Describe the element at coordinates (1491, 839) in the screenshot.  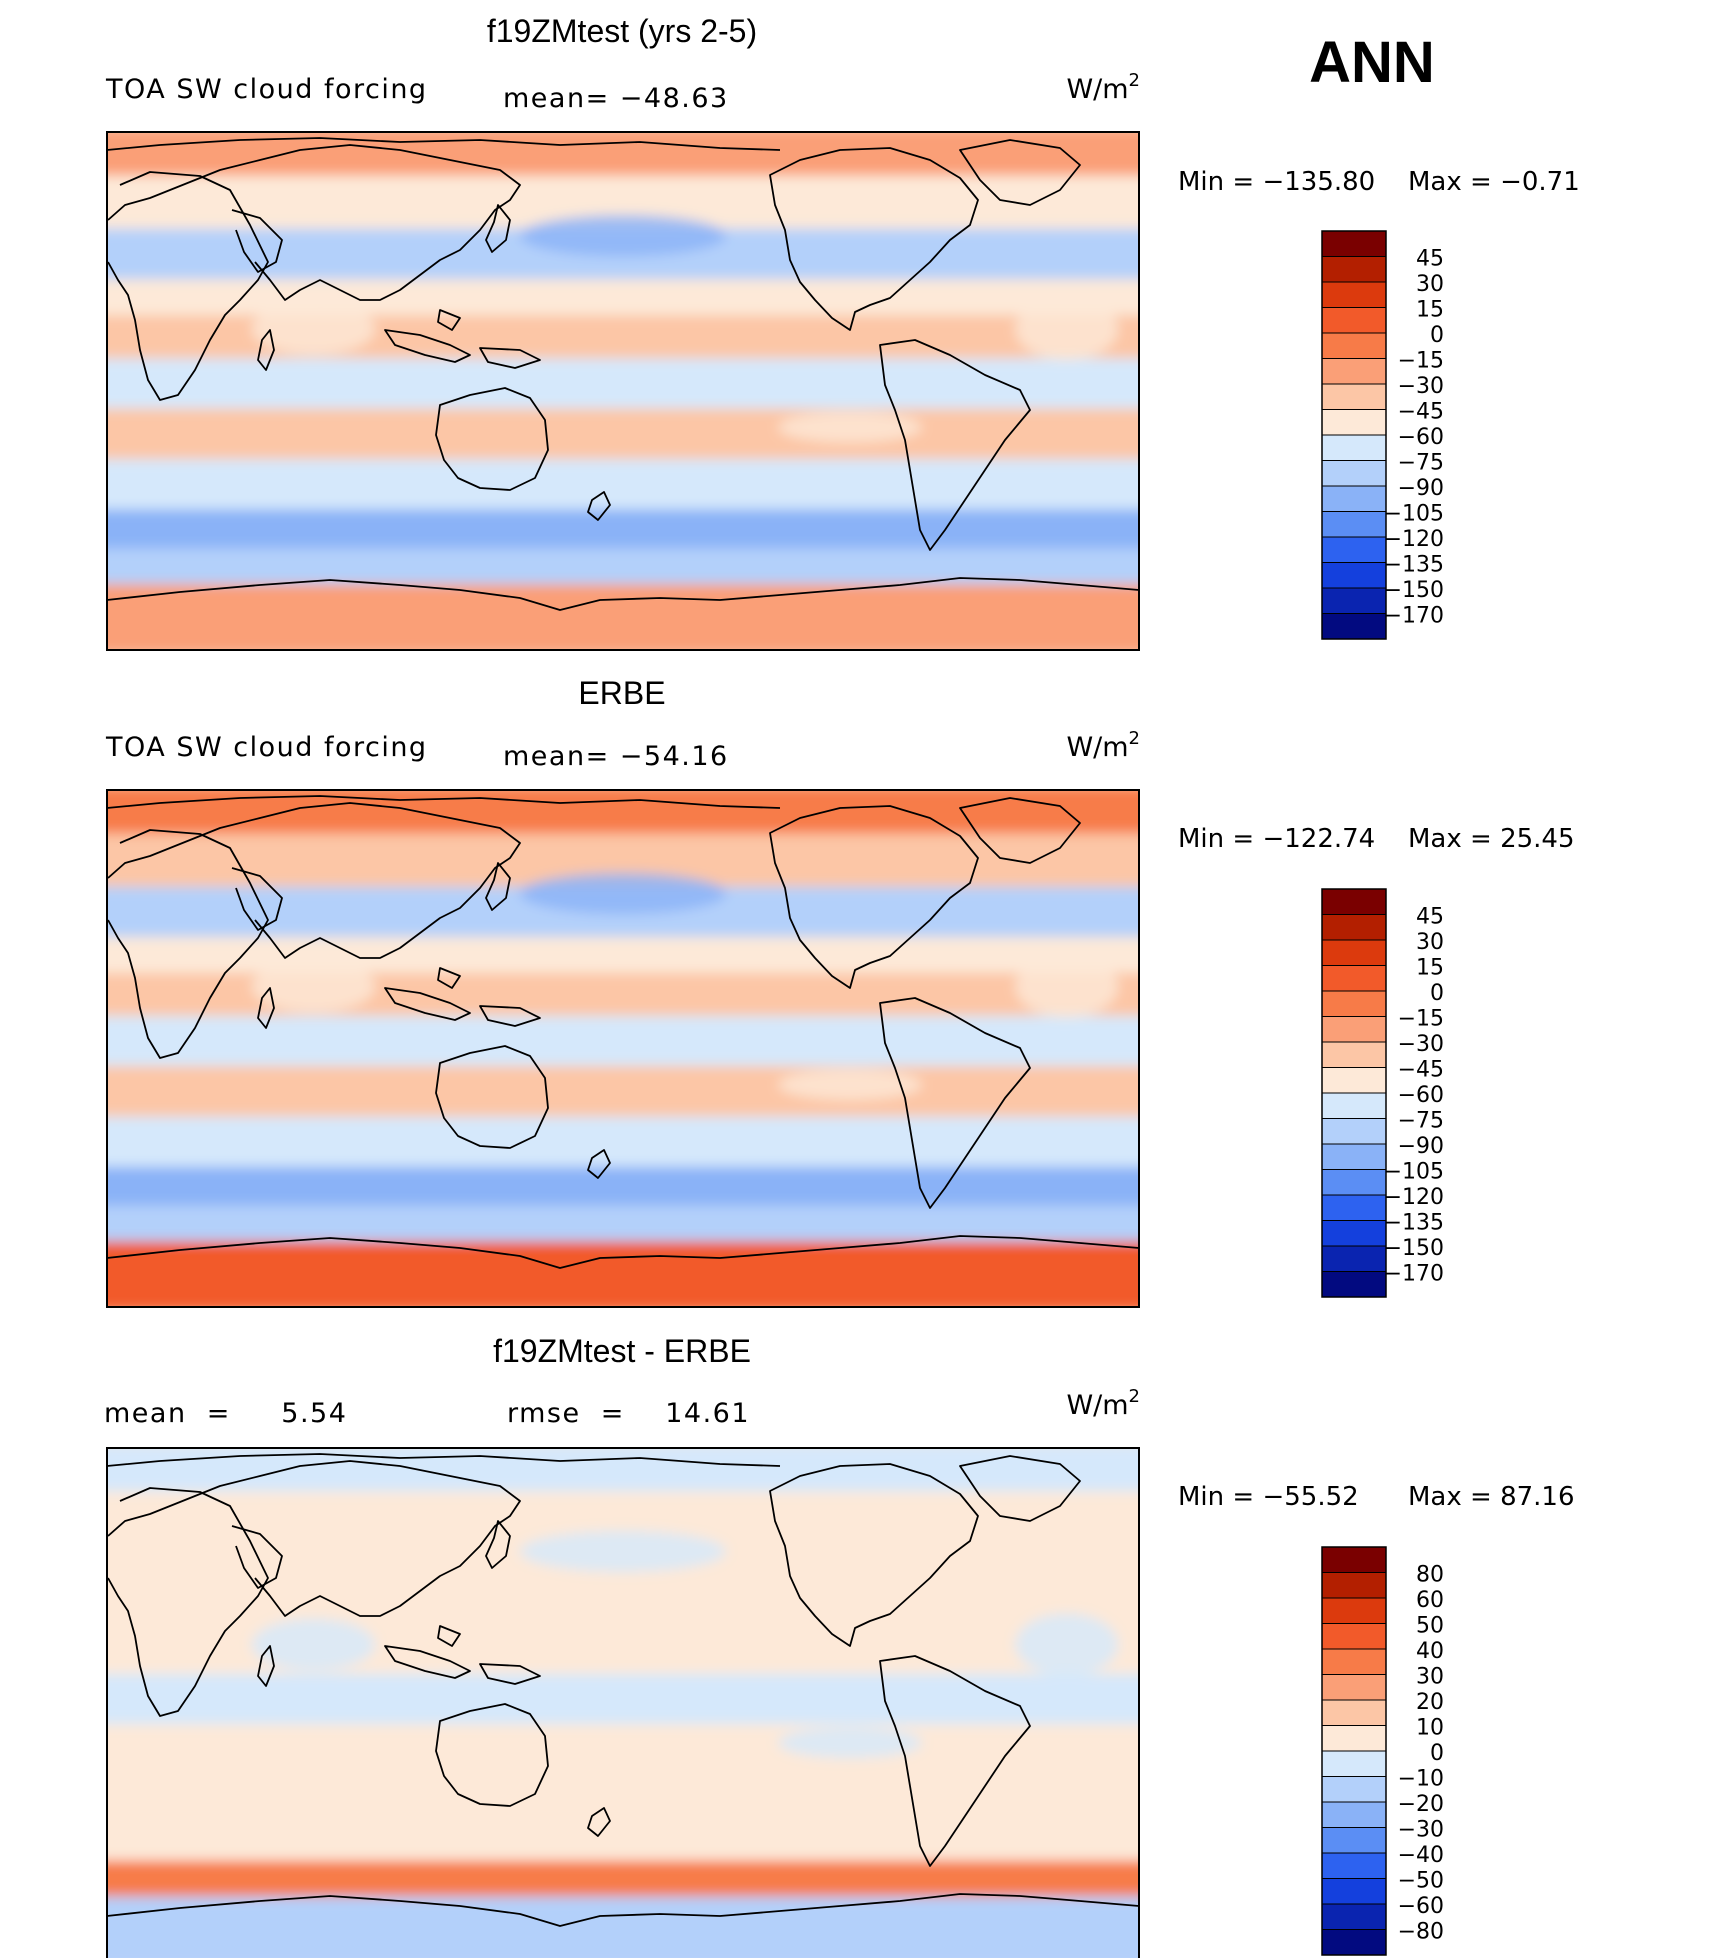
I see `panel-max: Max = 25.45` at that location.